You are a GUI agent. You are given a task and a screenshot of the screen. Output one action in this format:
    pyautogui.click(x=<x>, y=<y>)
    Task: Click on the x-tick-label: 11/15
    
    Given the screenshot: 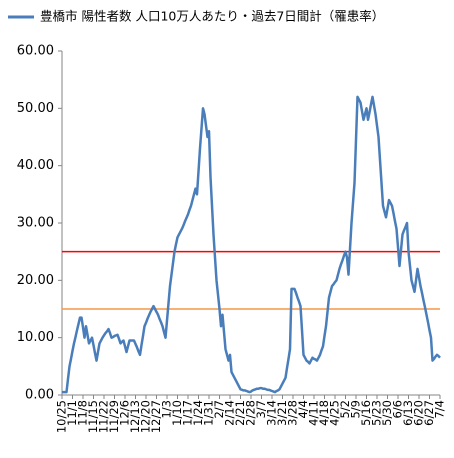 What is the action you would take?
    pyautogui.click(x=93, y=416)
    